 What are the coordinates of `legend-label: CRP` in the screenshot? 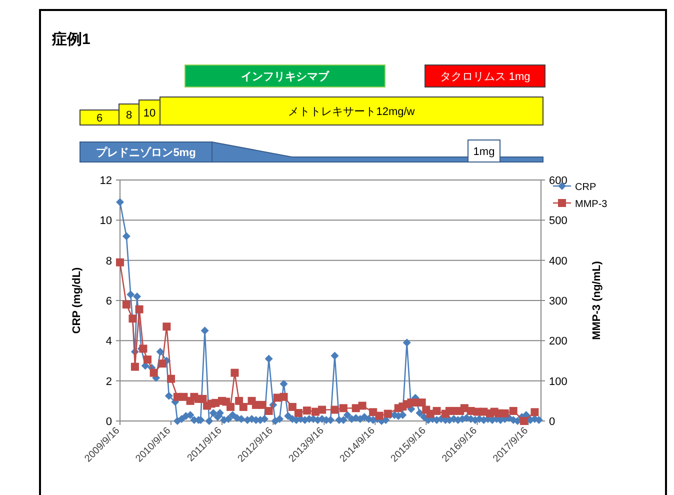 It's located at (585, 187).